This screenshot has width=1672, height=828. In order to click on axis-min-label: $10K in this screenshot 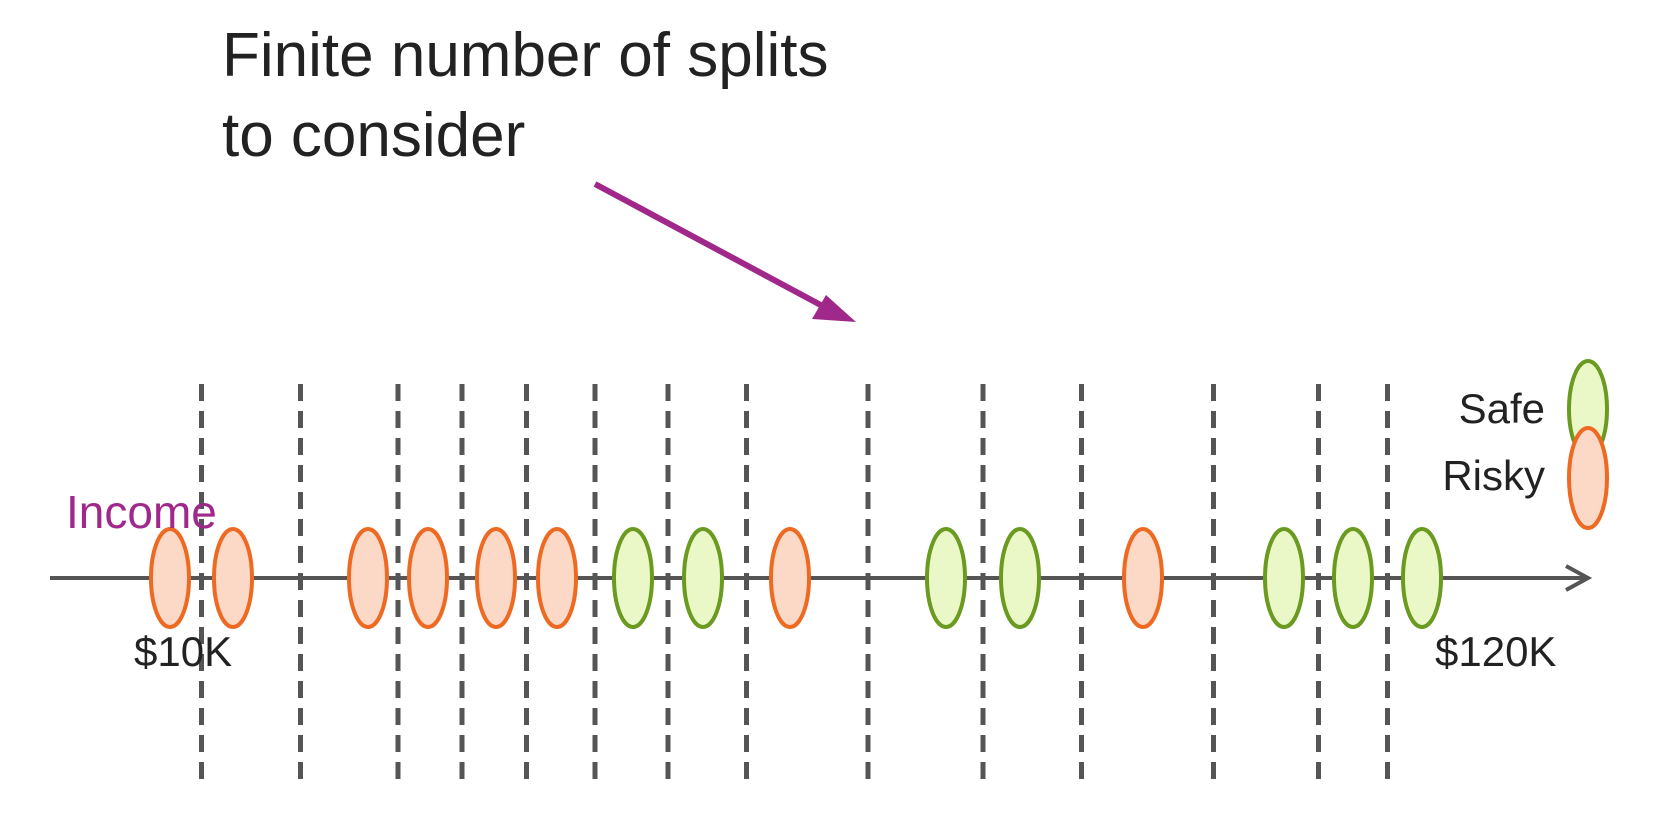, I will do `click(183, 651)`.